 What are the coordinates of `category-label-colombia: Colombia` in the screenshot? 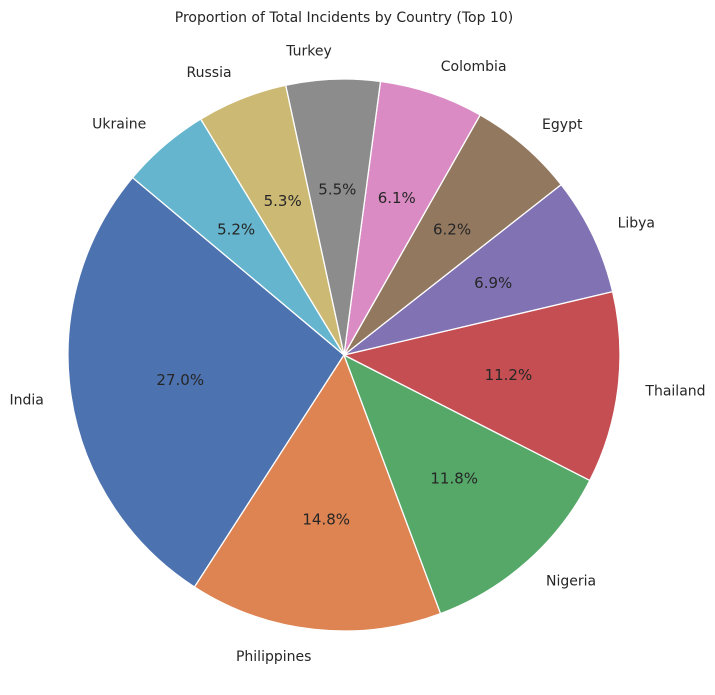 It's located at (474, 67).